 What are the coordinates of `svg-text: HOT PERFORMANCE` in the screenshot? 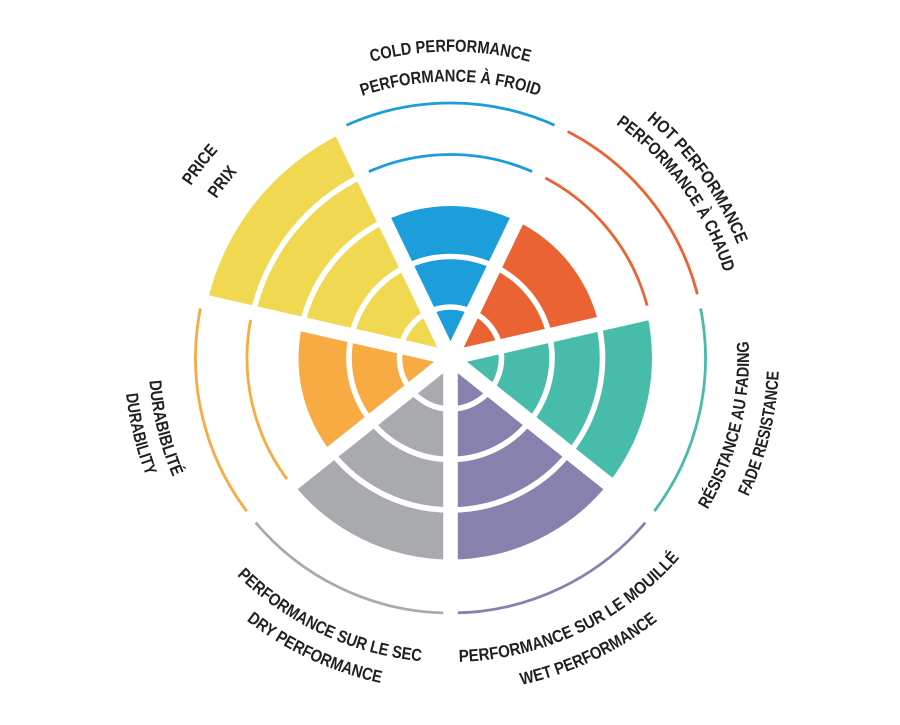 It's located at (698, 177).